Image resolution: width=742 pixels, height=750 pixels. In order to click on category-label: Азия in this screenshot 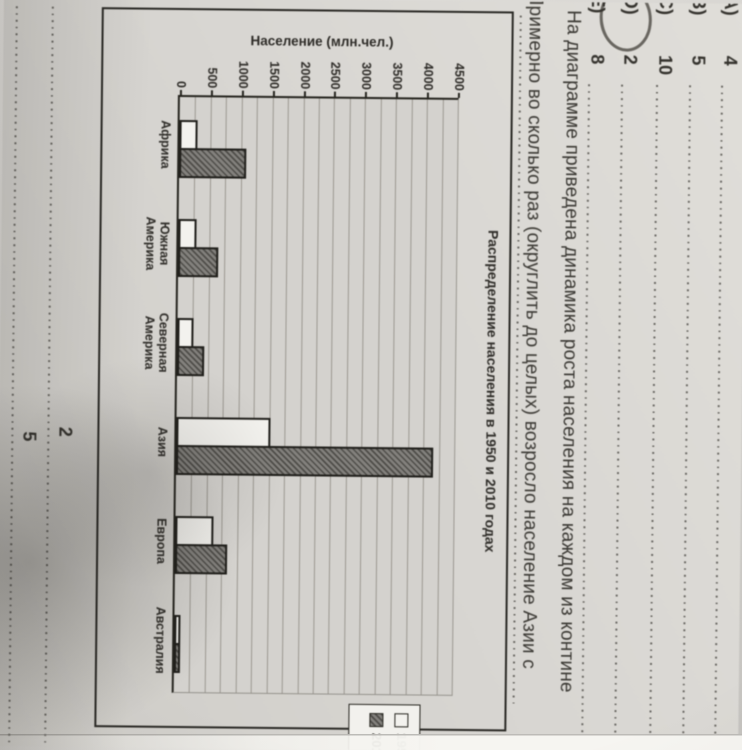, I will do `click(162, 441)`.